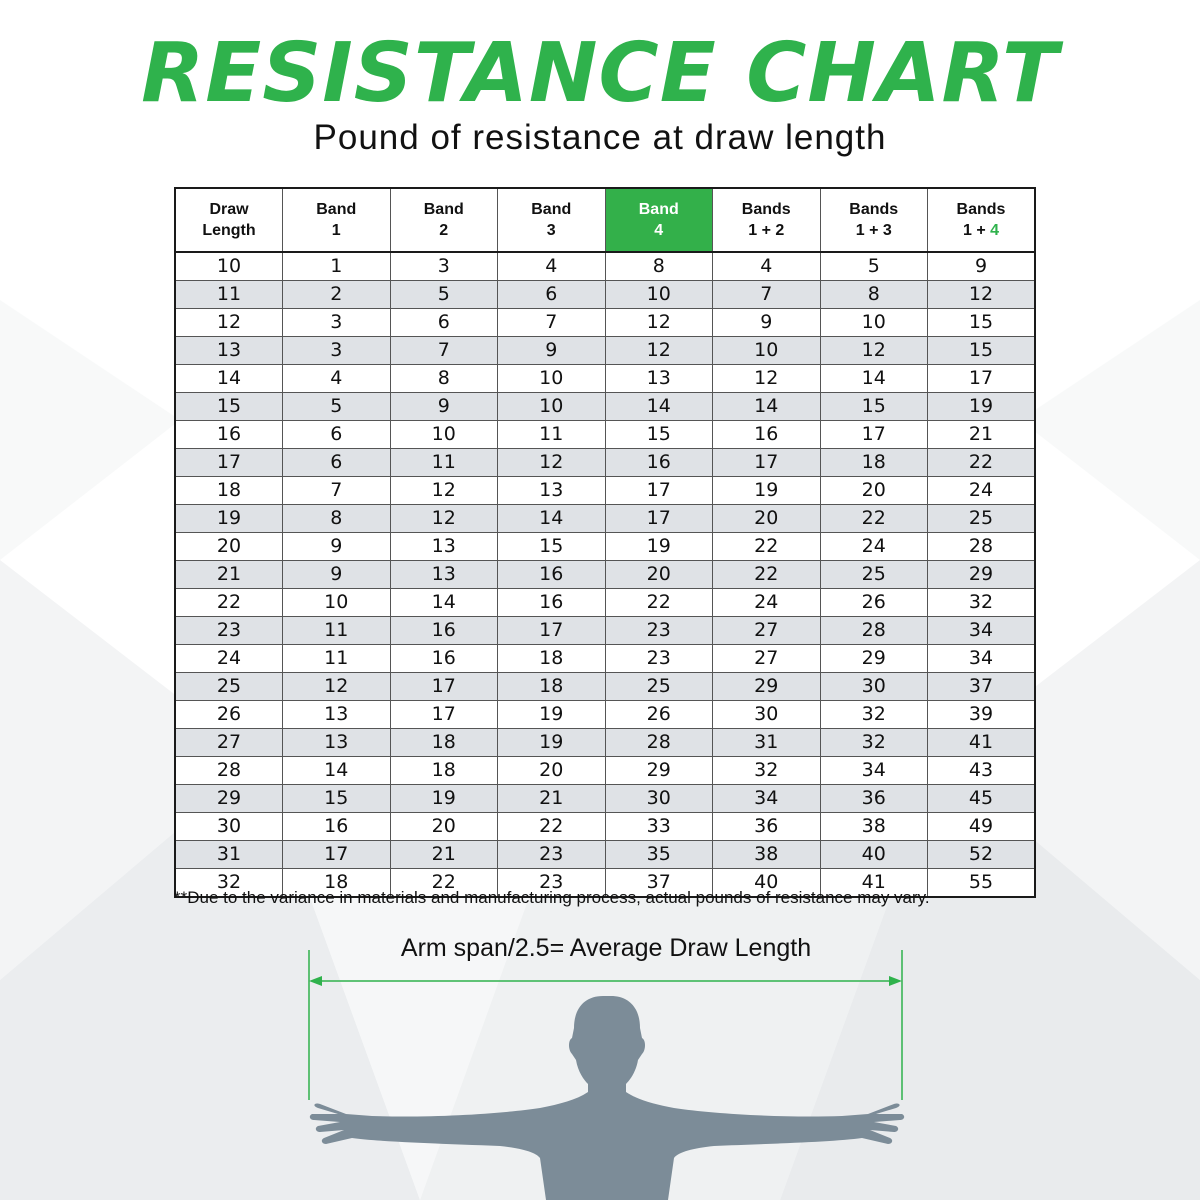 This screenshot has height=1200, width=1200. I want to click on draw-length-cell: 31, so click(228, 854).